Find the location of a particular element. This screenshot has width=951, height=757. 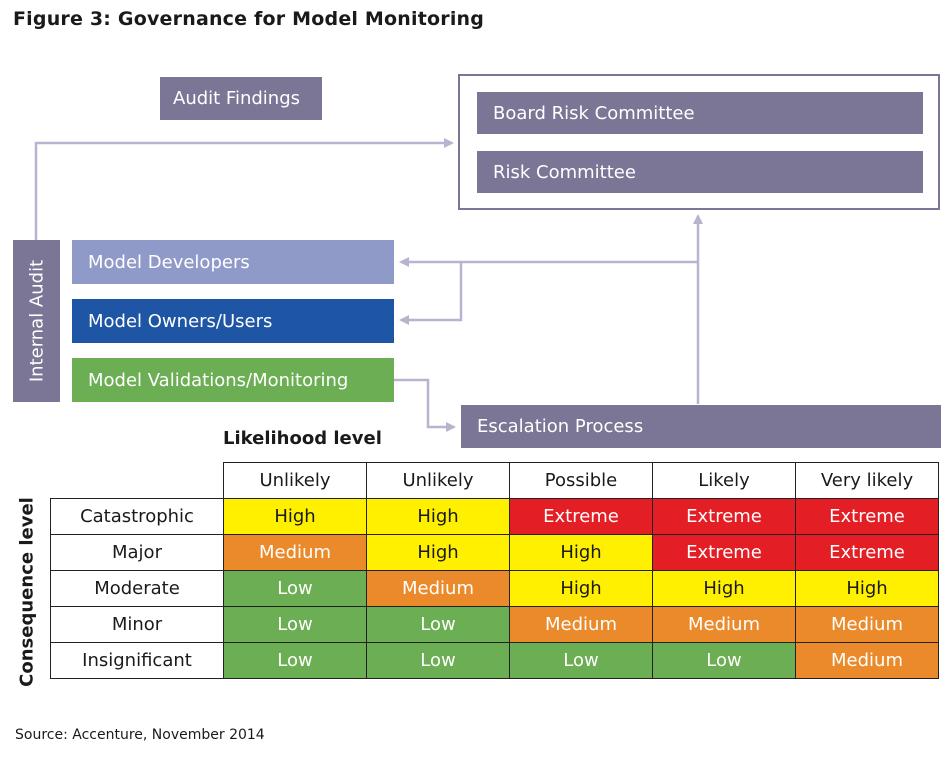

audit-to-committee-connector is located at coordinates (244, 189).